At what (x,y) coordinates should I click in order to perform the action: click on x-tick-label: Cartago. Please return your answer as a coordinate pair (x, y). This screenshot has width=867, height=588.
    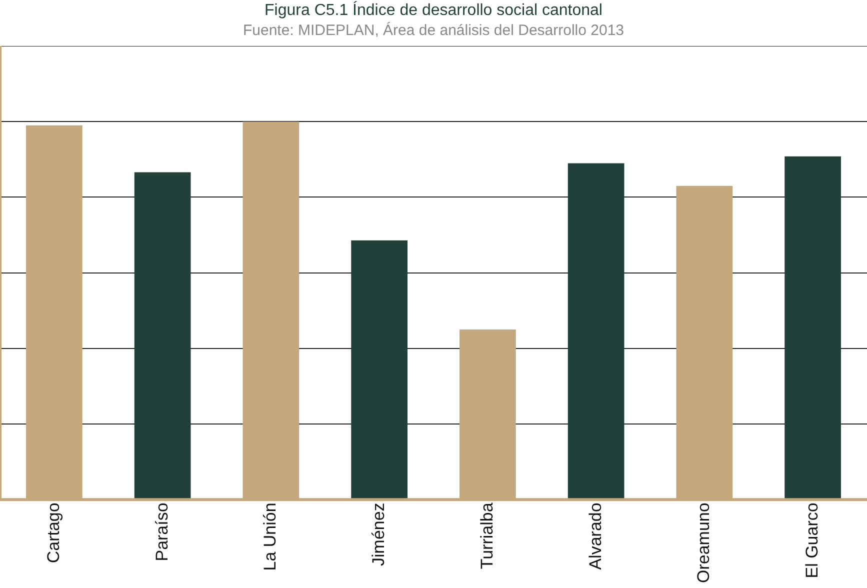
    Looking at the image, I should click on (53, 533).